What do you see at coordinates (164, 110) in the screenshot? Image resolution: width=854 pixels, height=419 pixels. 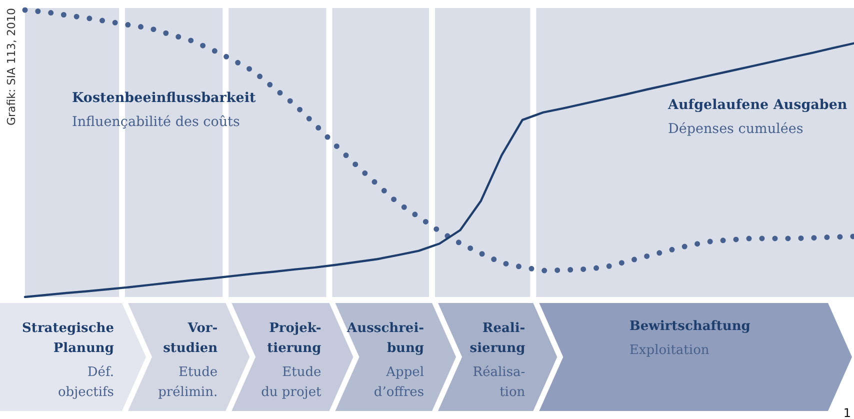 I see `series-label: Kostenbeeinflussbarkeit Influençabilité des coûts` at bounding box center [164, 110].